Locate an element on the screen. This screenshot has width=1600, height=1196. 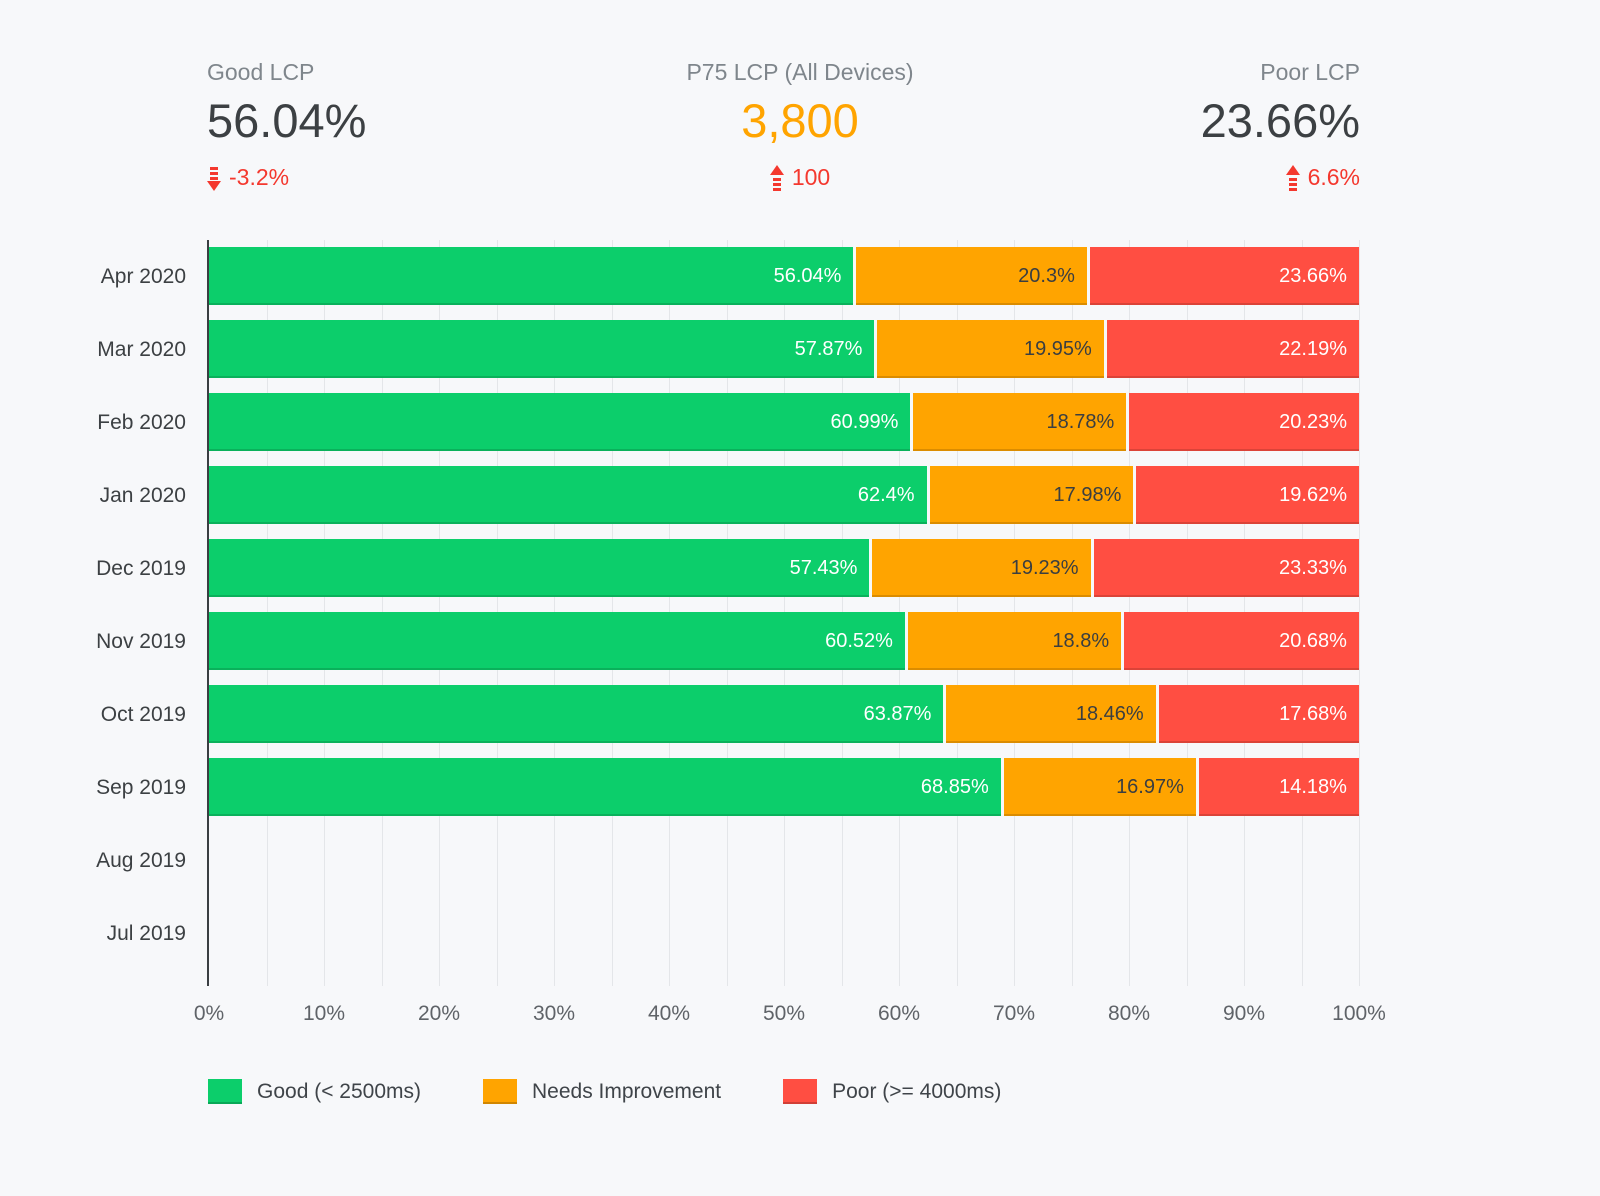
legend-item: Poor (>= 4000ms) is located at coordinates (892, 1091).